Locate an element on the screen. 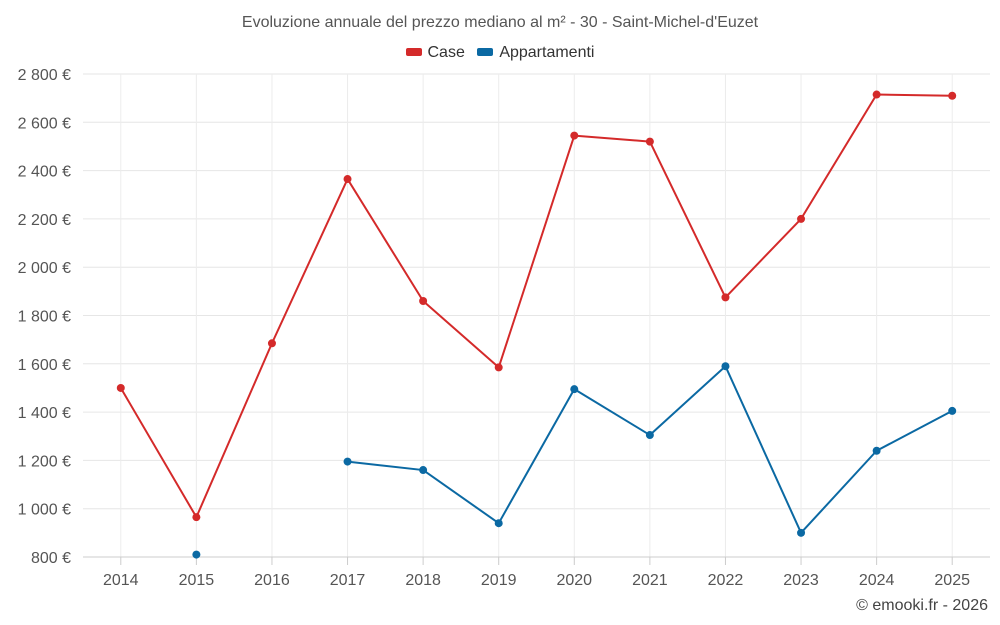  y-tick-label: 1 800 € is located at coordinates (44, 317).